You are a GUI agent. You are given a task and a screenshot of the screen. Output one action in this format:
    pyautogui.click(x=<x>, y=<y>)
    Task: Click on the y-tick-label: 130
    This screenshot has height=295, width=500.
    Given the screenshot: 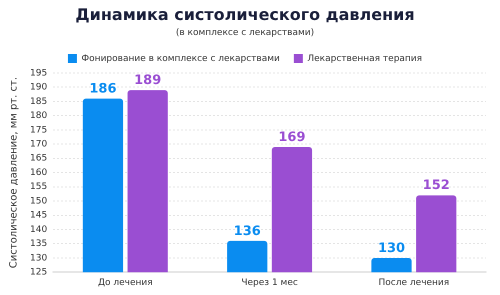 What is the action you would take?
    pyautogui.click(x=39, y=258)
    